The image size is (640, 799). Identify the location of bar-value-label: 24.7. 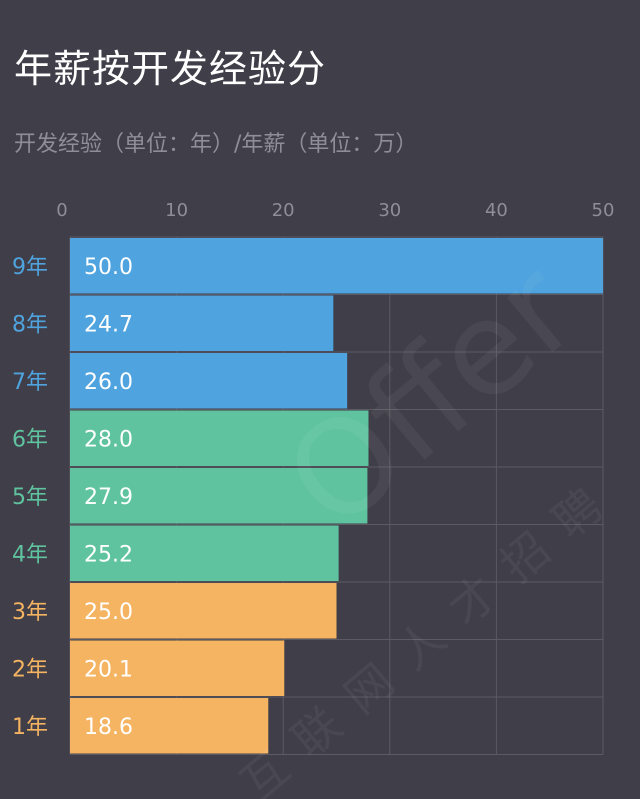
(108, 324).